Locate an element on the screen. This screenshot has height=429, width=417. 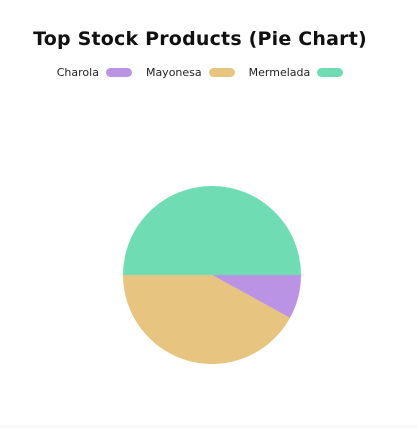
legend-label: Mermelada is located at coordinates (279, 72).